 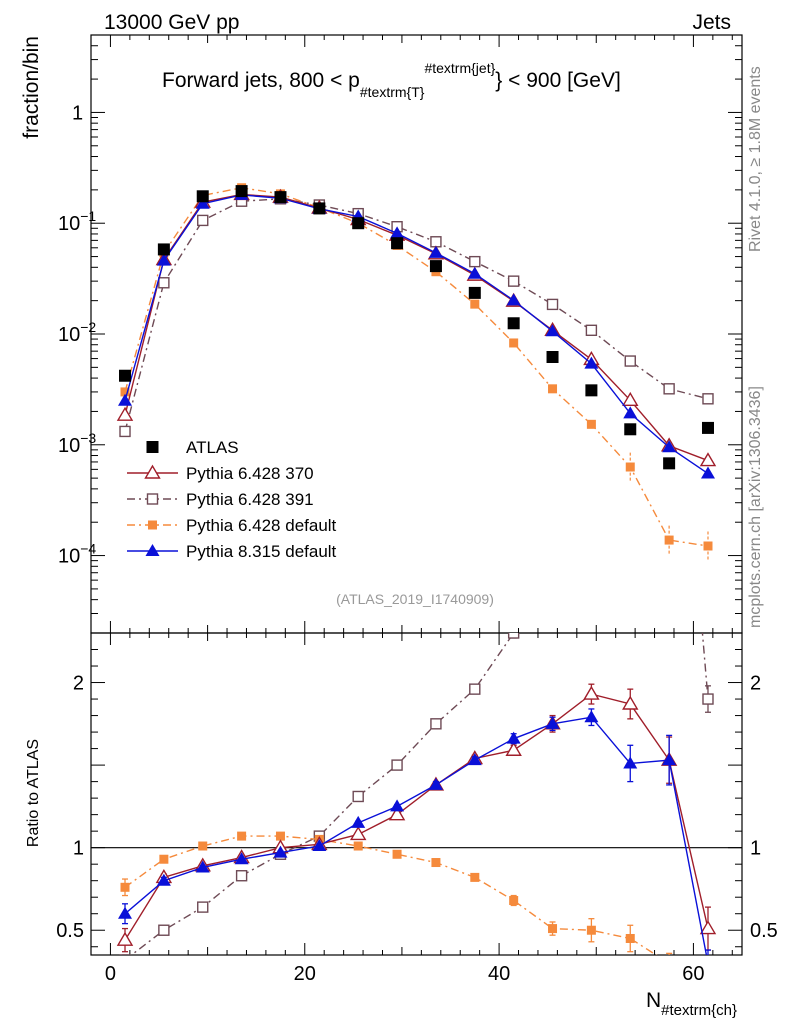 I want to click on ratio-y-tick-label-right: 1, so click(x=755, y=849).